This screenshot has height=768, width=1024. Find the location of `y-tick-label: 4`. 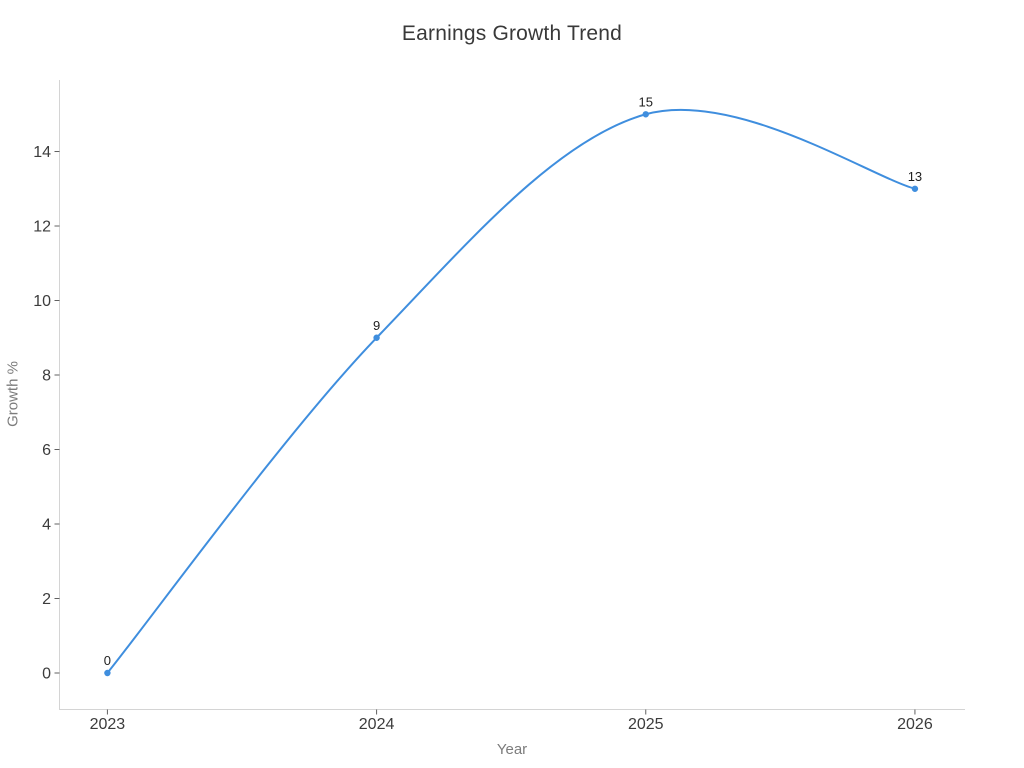

y-tick-label: 4 is located at coordinates (46, 525).